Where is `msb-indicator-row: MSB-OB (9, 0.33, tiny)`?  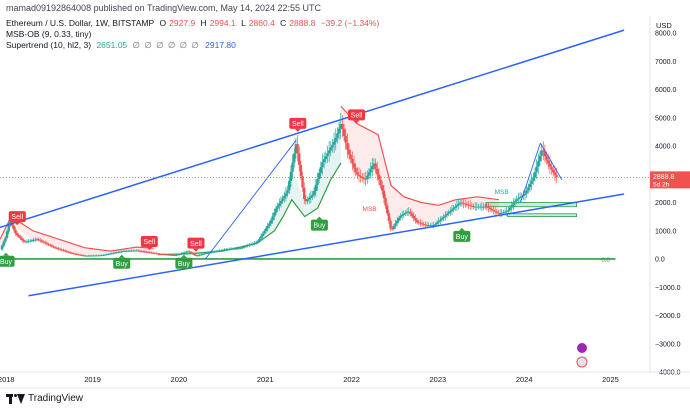
msb-indicator-row: MSB-OB (9, 0.33, tiny) is located at coordinates (194, 34).